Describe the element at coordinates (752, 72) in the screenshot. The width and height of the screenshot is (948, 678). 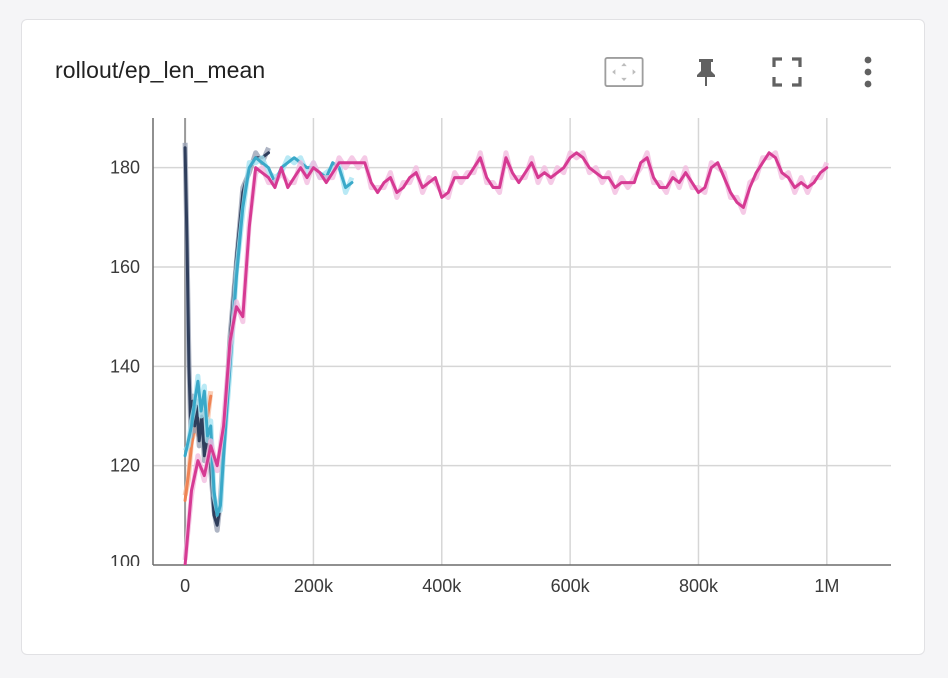
I see `card-toolbar` at that location.